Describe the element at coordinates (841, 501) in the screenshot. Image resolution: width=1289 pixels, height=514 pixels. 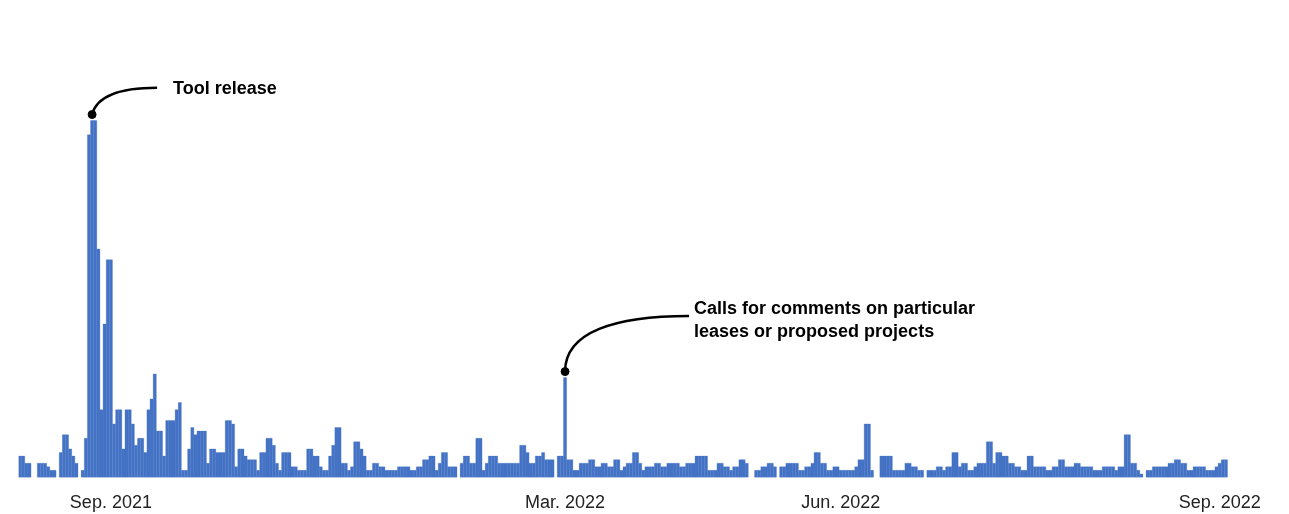
I see `x-tick-label: Jun. 2022` at that location.